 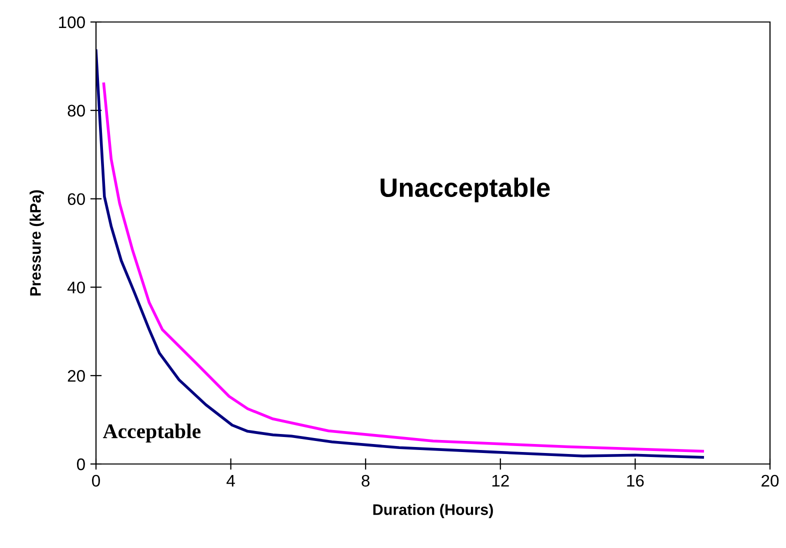 What do you see at coordinates (76, 288) in the screenshot?
I see `y-tick-label: 40` at bounding box center [76, 288].